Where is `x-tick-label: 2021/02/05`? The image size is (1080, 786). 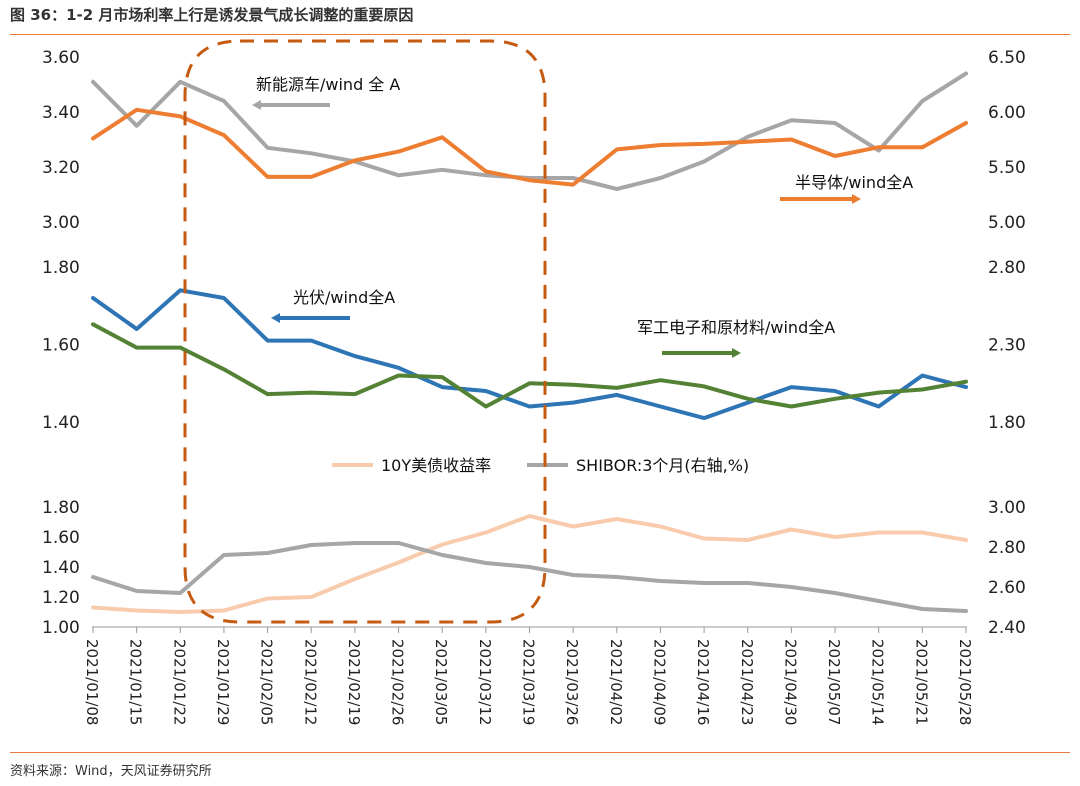
x-tick-label: 2021/02/05 is located at coordinates (267, 682).